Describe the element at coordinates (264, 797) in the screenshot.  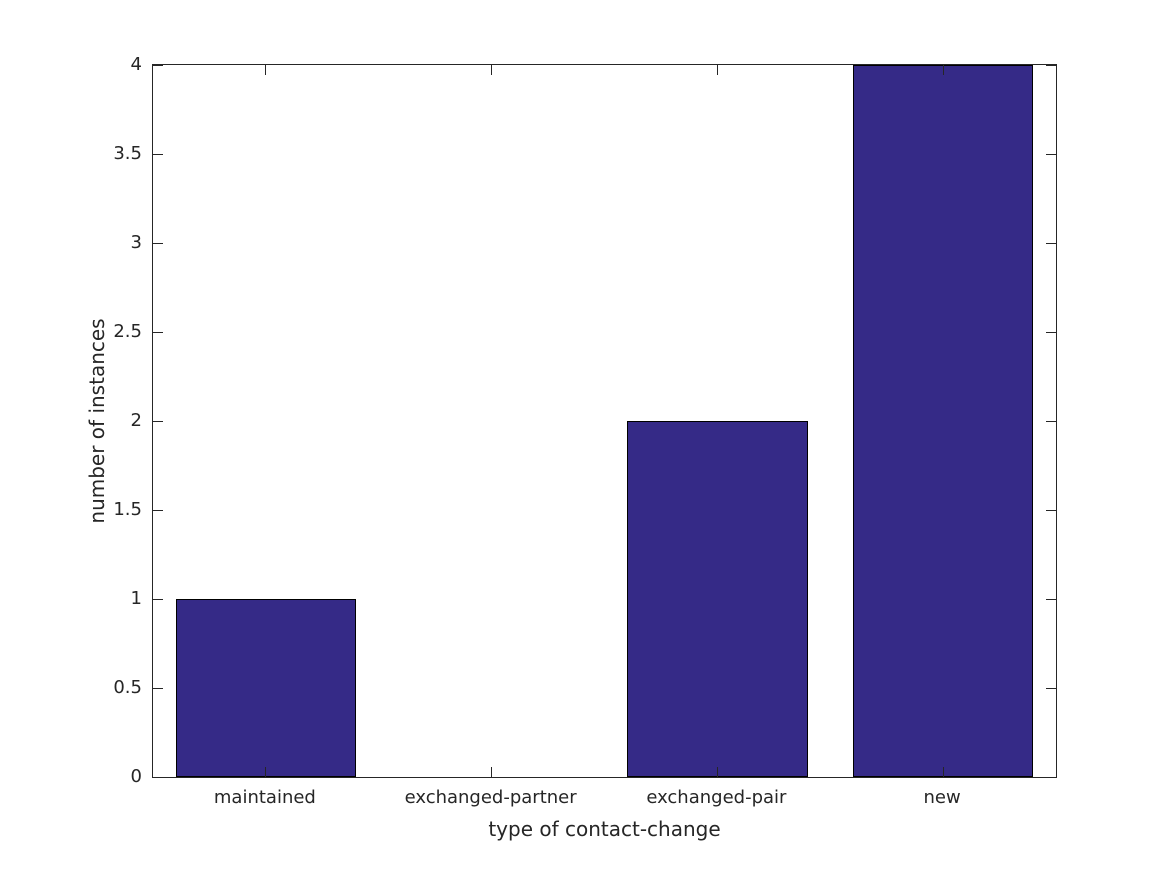
I see `x-tick-label-maintained: maintained` at that location.